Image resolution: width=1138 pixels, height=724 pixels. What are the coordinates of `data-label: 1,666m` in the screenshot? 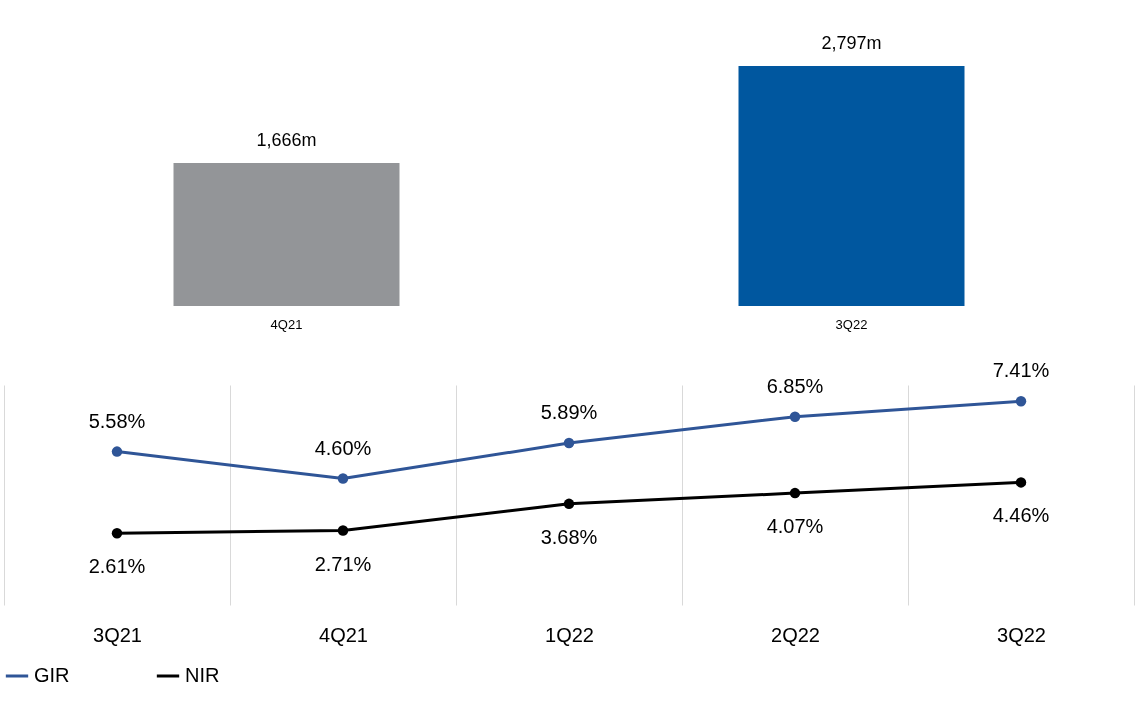 It's located at (286, 140).